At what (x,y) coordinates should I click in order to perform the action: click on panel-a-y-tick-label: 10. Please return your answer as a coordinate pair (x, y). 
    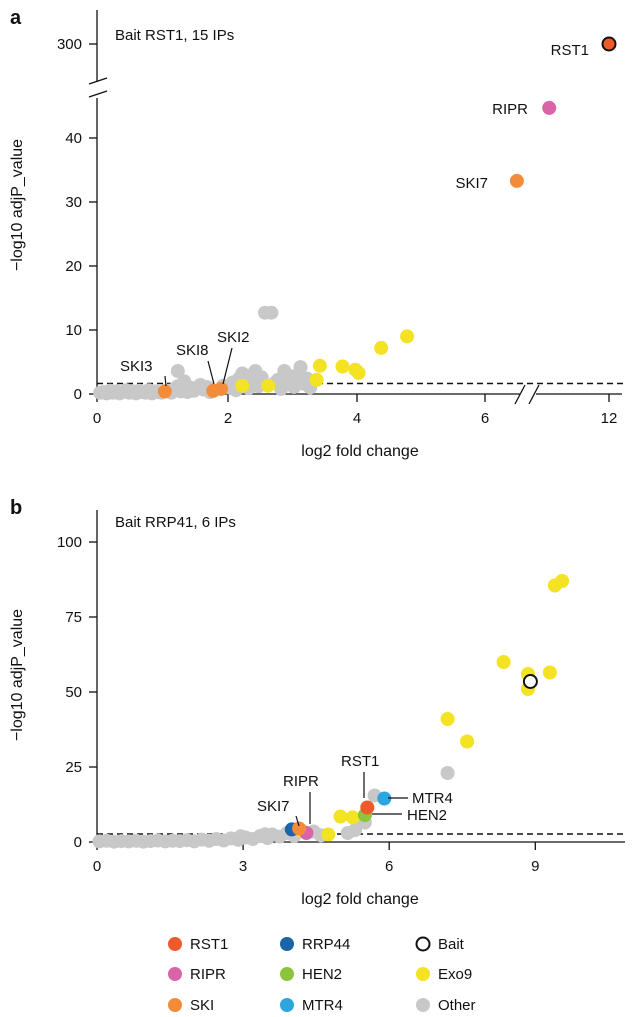
    Looking at the image, I should click on (73, 330).